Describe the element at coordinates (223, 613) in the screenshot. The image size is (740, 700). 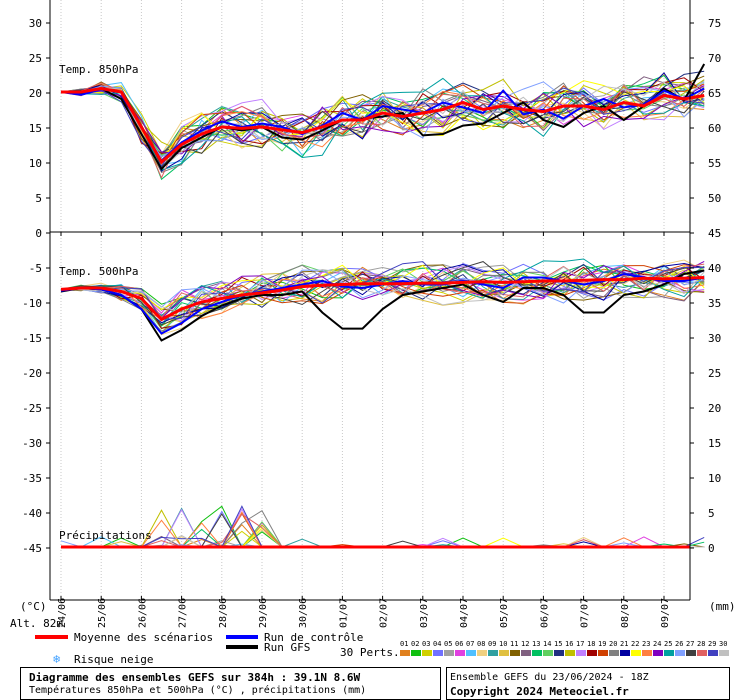
I see `date-label: 28/06` at that location.